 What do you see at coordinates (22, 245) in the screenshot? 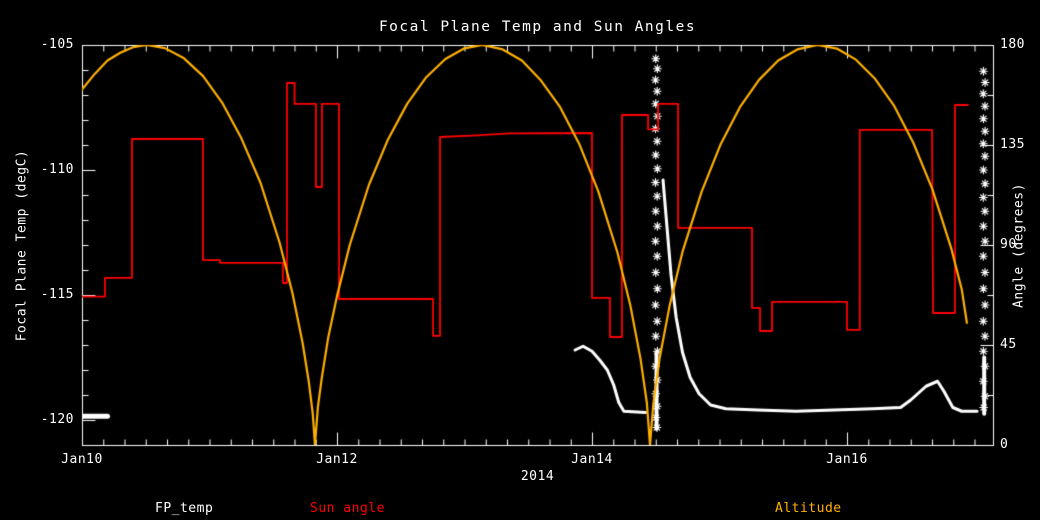
I see `left-axis-title: Focal Plane Temp (degC)` at bounding box center [22, 245].